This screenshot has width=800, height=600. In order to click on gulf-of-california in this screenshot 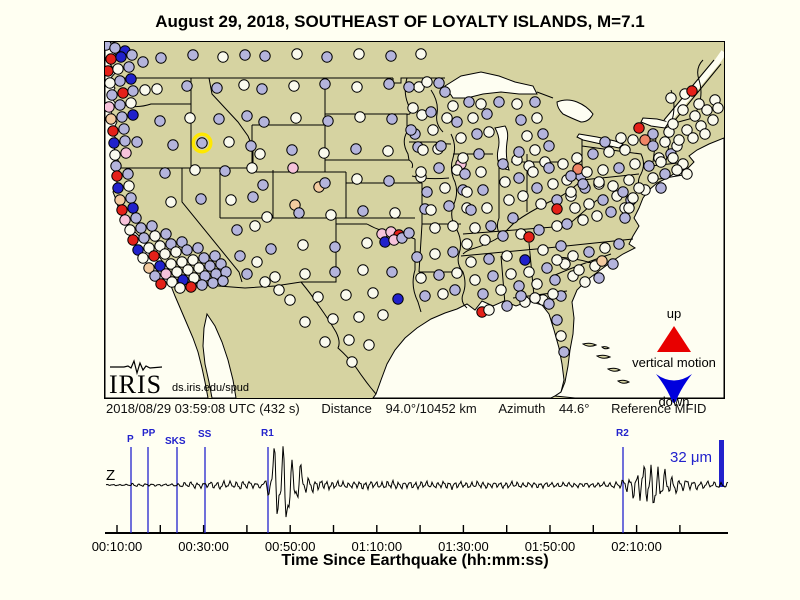, I will do `click(219, 355)`.